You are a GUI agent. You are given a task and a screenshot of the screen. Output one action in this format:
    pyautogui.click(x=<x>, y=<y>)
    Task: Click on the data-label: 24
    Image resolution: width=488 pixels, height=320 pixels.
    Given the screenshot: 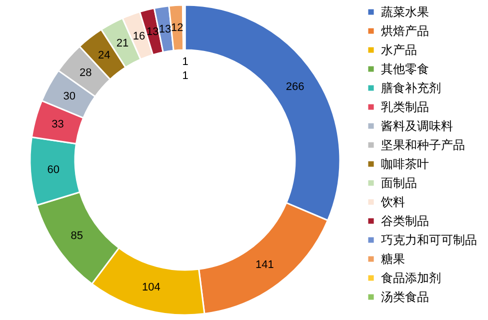 What is the action you would take?
    pyautogui.click(x=104, y=56)
    